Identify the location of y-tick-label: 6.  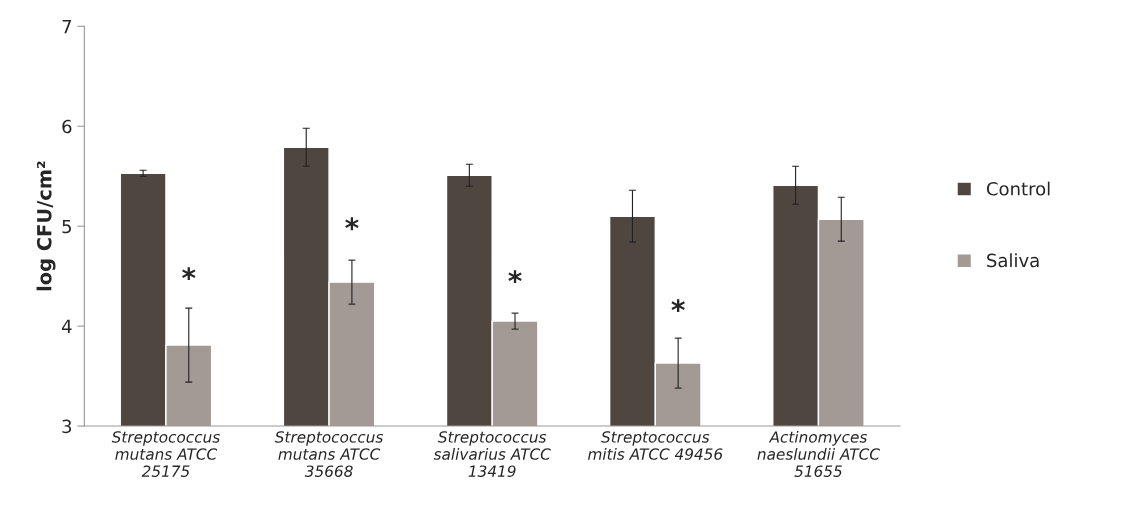
(67, 126).